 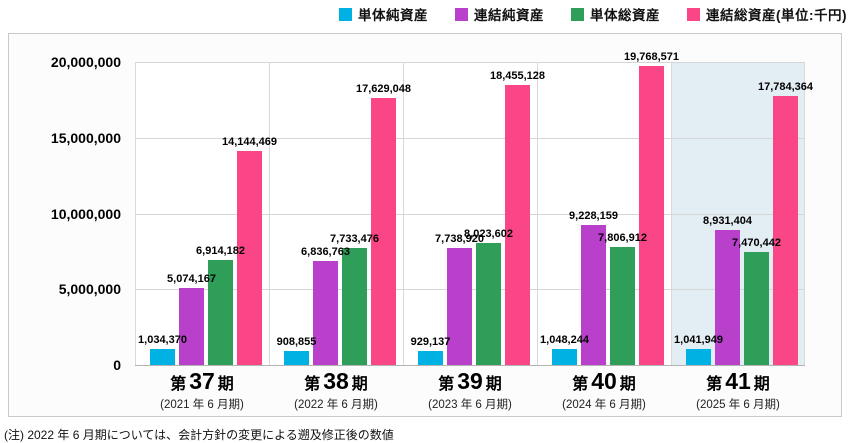 What do you see at coordinates (593, 216) in the screenshot?
I see `bar-value-label: 9,228,159` at bounding box center [593, 216].